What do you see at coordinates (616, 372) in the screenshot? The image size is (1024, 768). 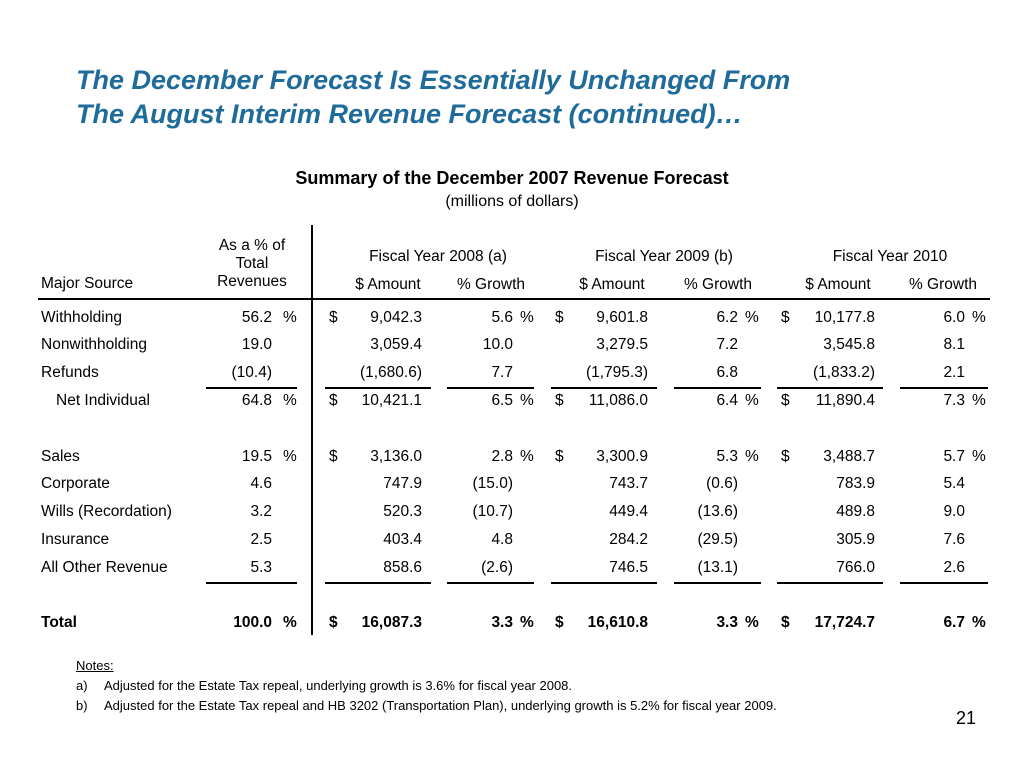 I see `cell-a09: (1,795.3)` at bounding box center [616, 372].